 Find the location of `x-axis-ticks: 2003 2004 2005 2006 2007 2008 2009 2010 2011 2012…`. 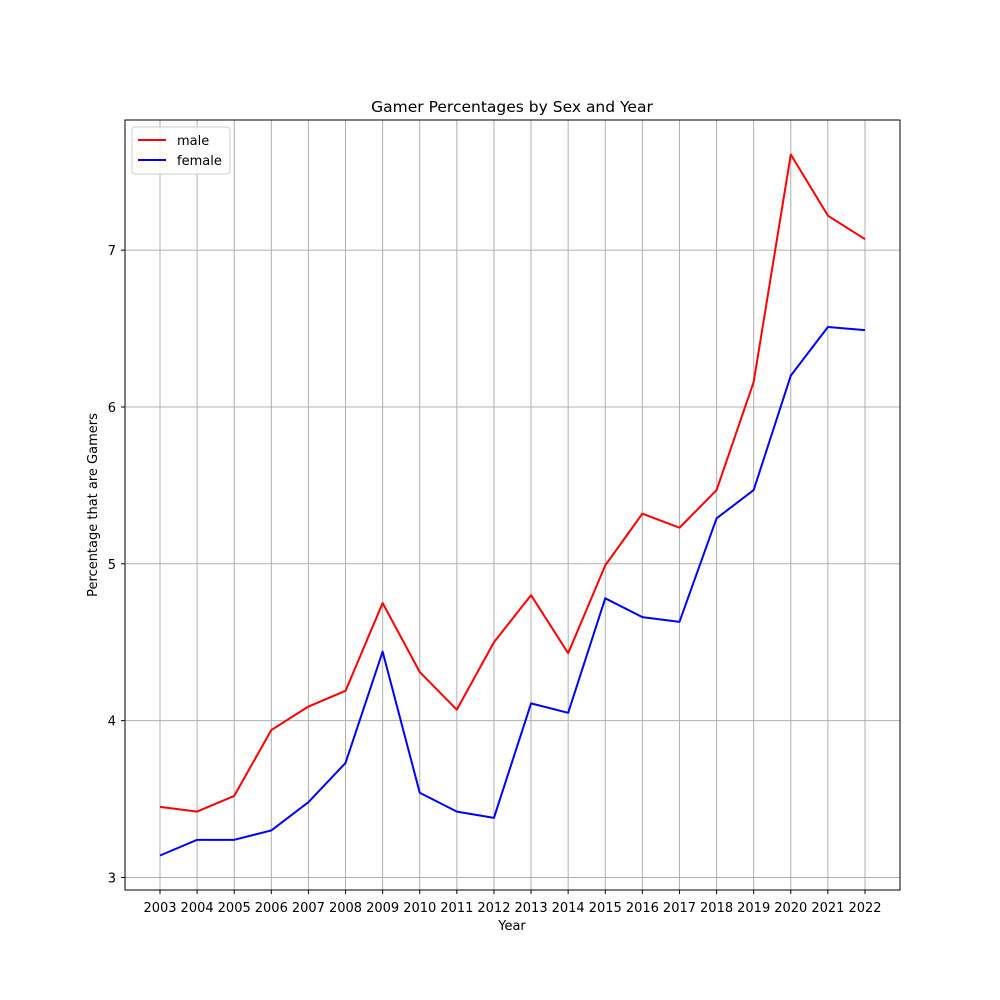

x-axis-ticks: 2003 2004 2005 2006 2007 2008 2009 2010 2011 2012… is located at coordinates (512, 903).